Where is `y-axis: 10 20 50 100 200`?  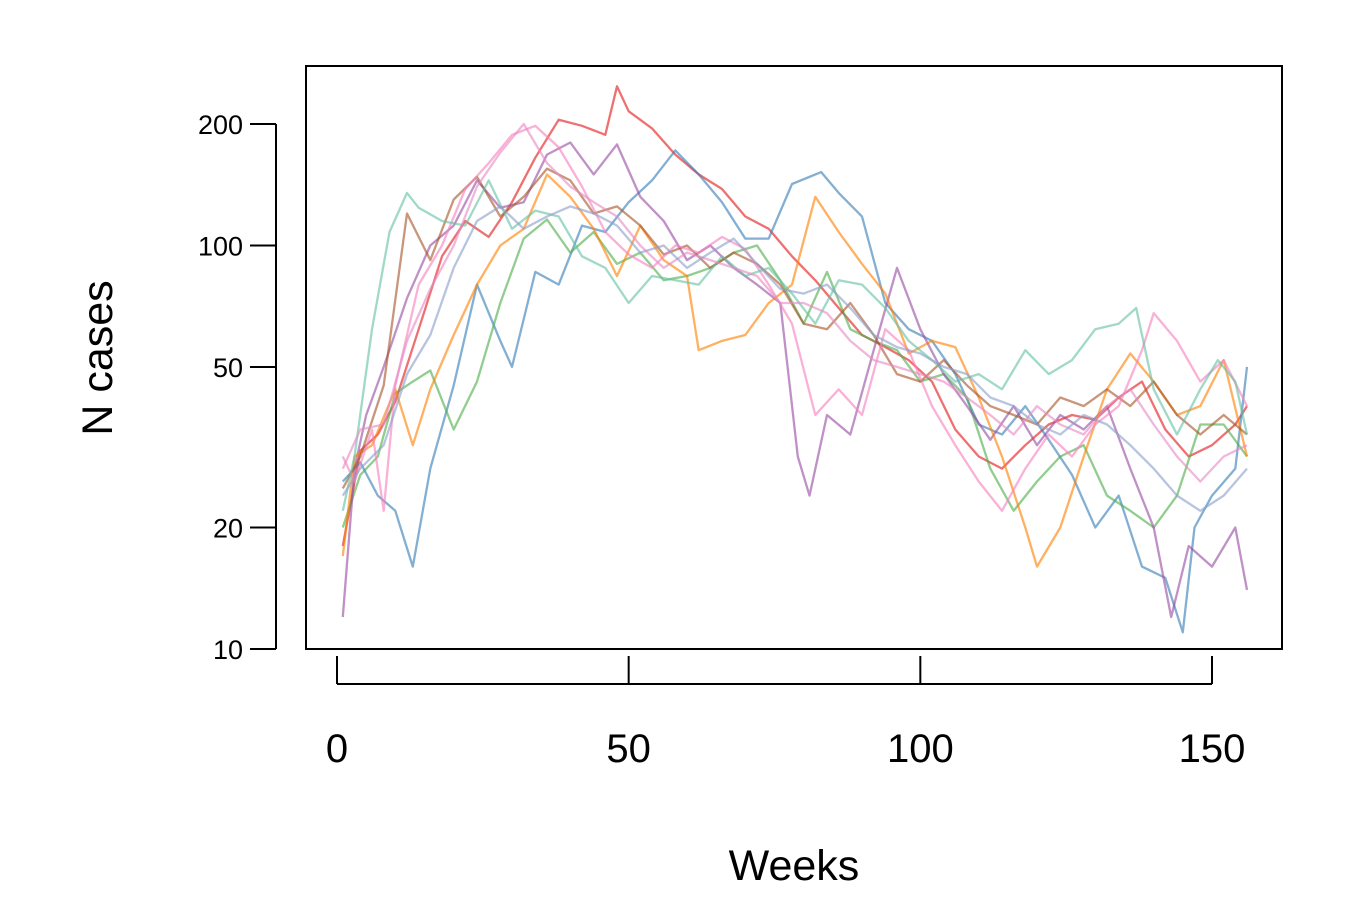 y-axis: 10 20 50 100 200 is located at coordinates (237, 387).